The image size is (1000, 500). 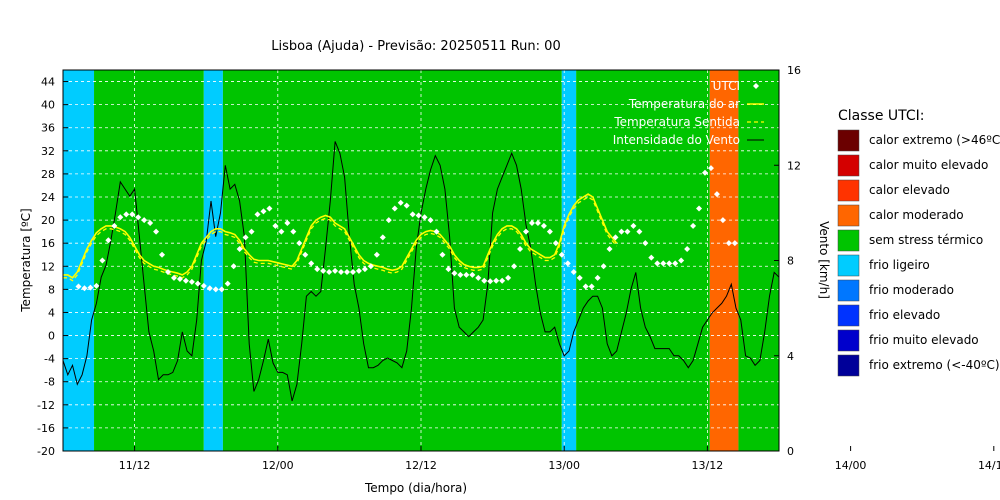 What do you see at coordinates (926, 240) in the screenshot?
I see `utci-class-label: sem stress térmico` at bounding box center [926, 240].